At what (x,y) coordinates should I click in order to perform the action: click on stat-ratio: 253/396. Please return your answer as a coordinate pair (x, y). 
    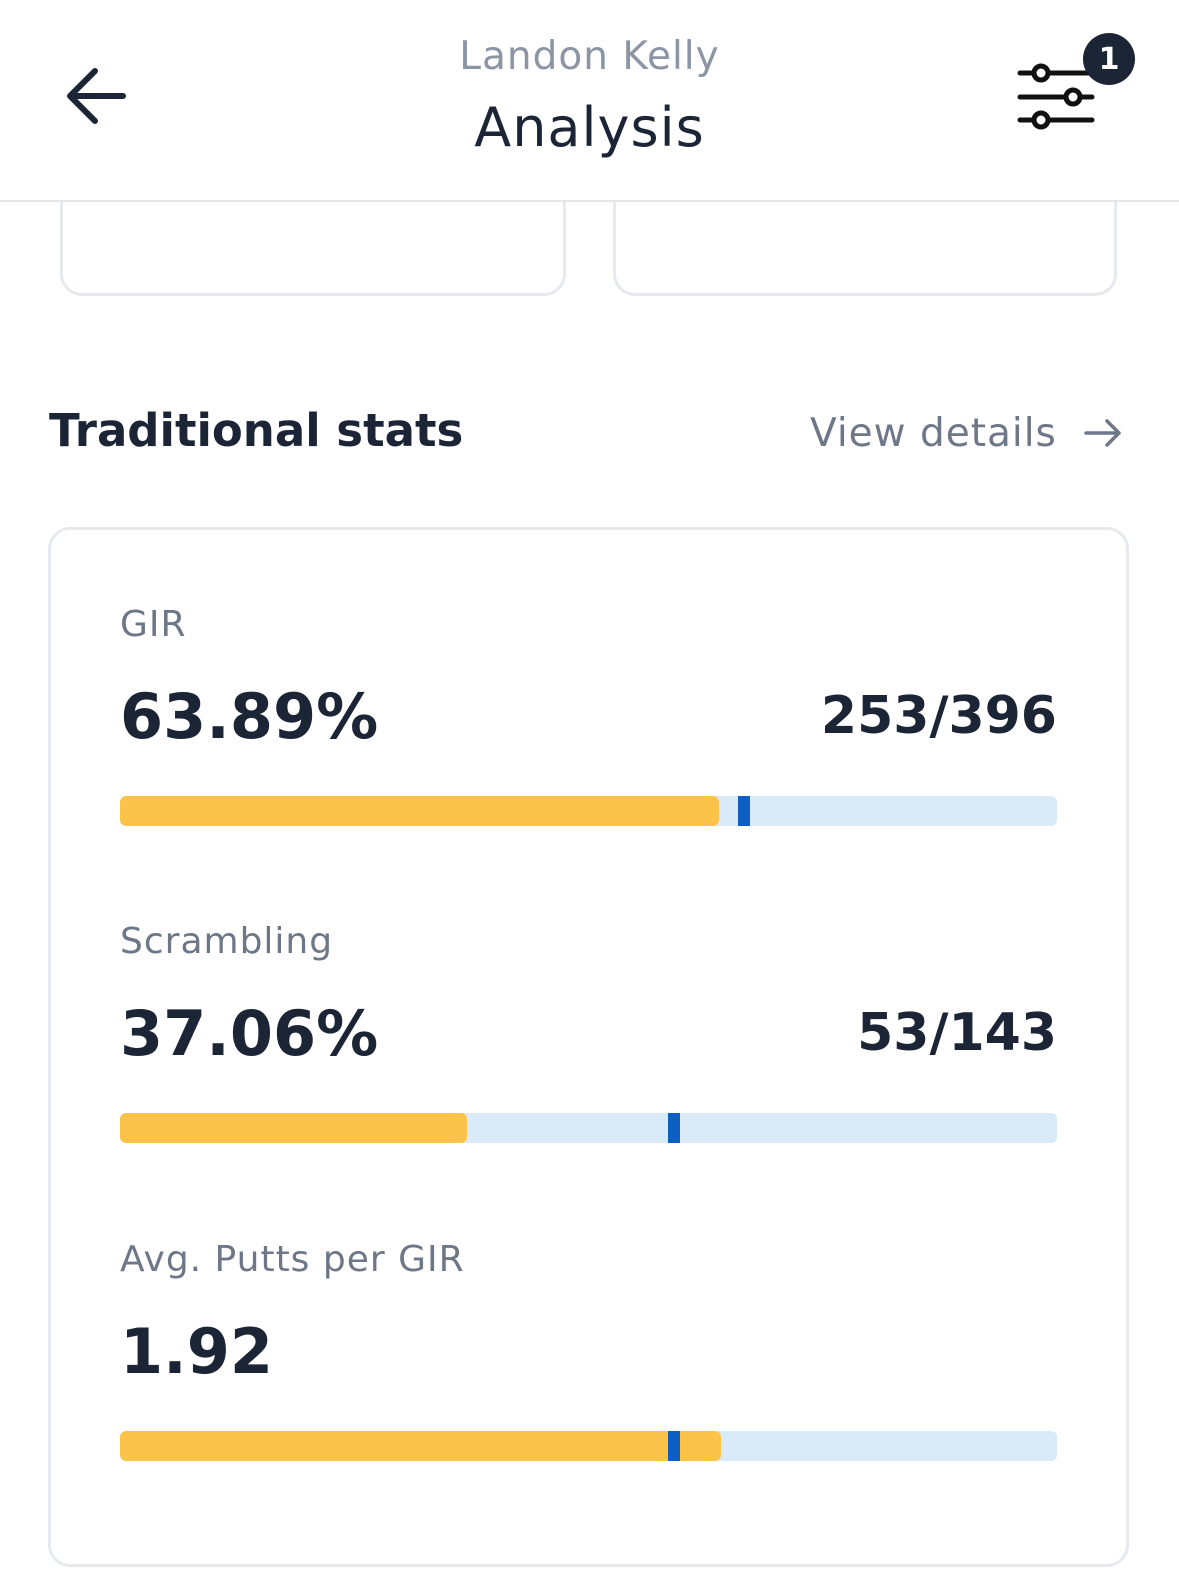
    Looking at the image, I should click on (938, 716).